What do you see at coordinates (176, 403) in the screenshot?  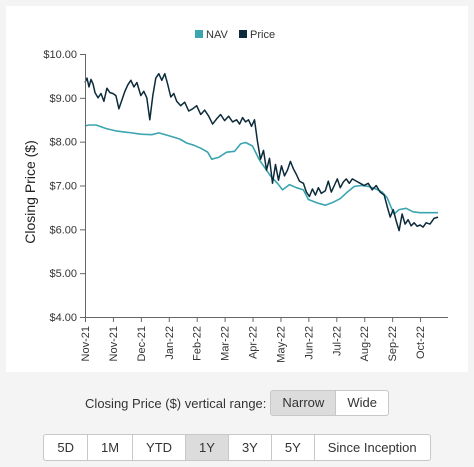 I see `vertical-range-label: Closing Price ($) vertical range:` at bounding box center [176, 403].